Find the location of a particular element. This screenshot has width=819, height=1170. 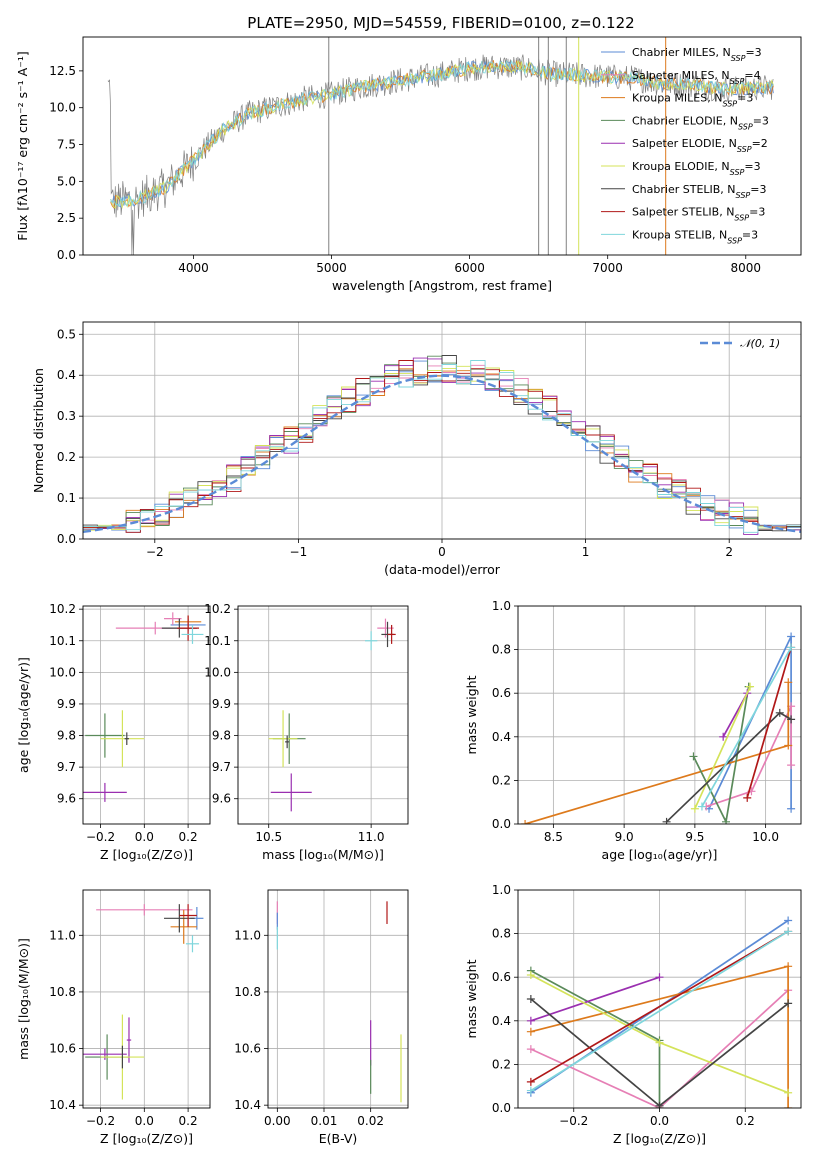

x-tick-label: 6000 is located at coordinates (469, 268).